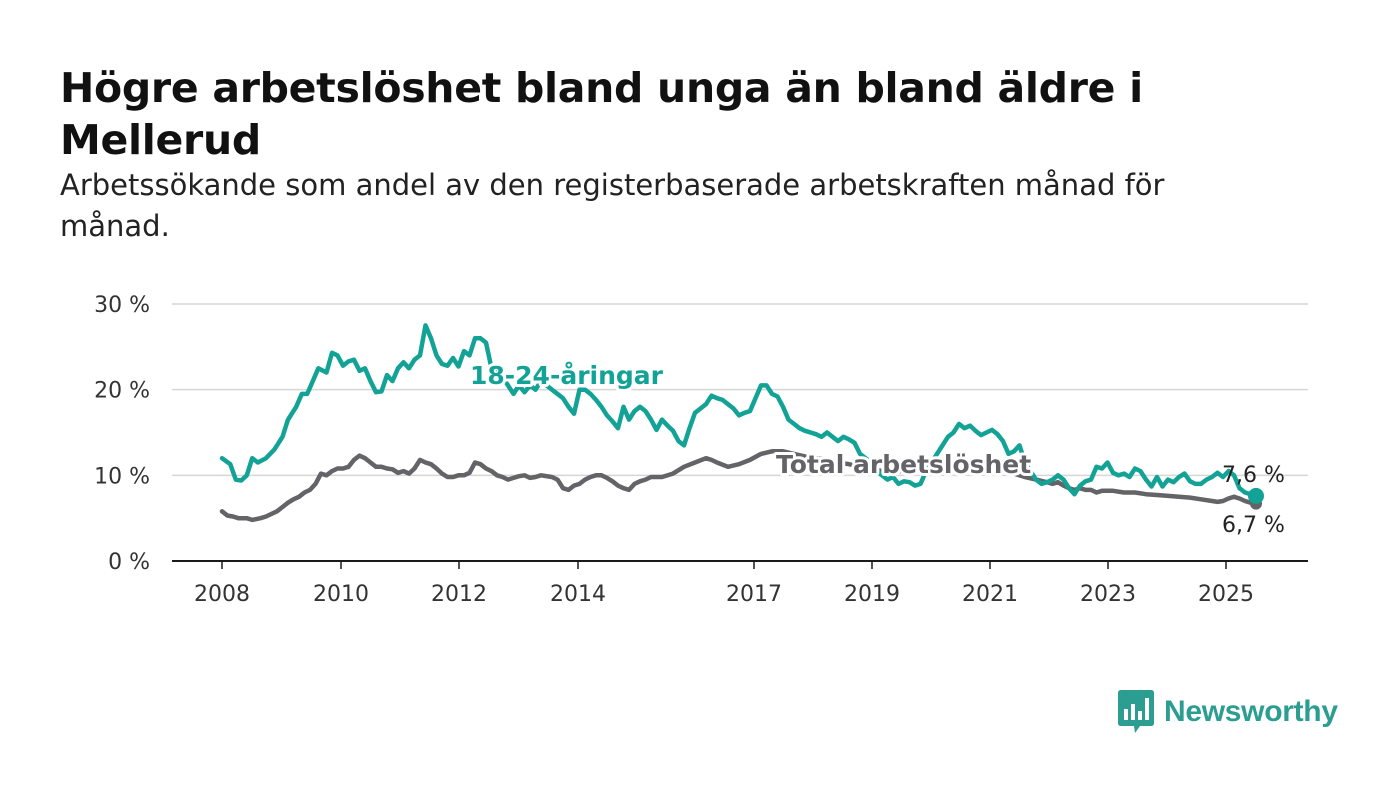 The height and width of the screenshot is (794, 1400). Describe the element at coordinates (341, 594) in the screenshot. I see `x-tick-label: 2010` at that location.